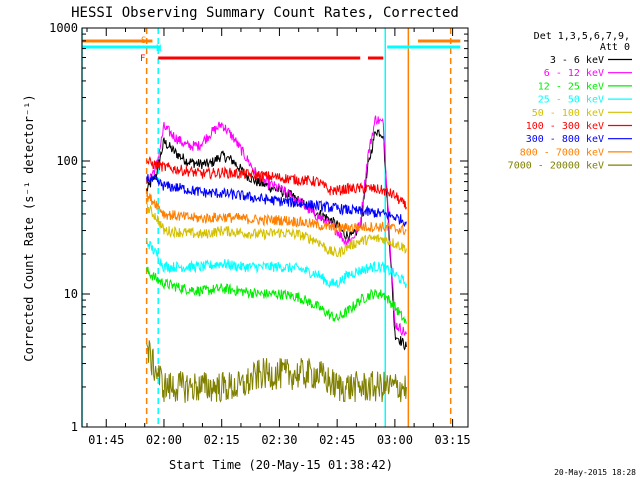  What do you see at coordinates (582, 36) in the screenshot?
I see `legend-header-line: Det 1,3,5,6,7,9,` at bounding box center [582, 36].